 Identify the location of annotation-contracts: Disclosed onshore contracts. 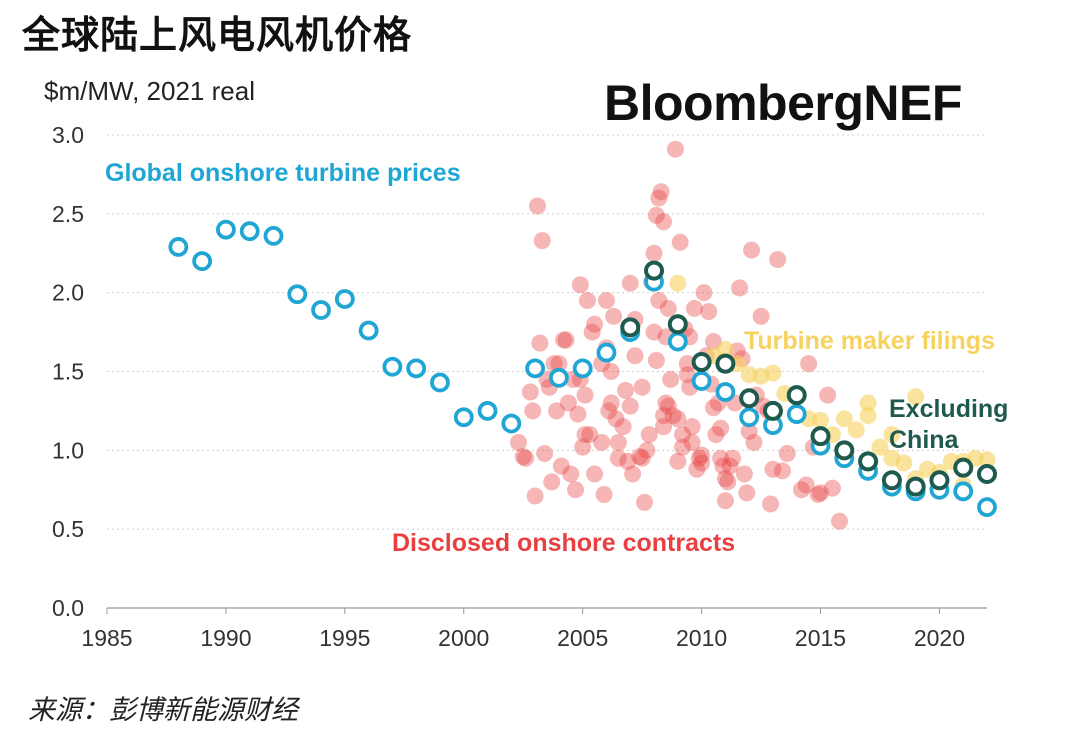
(563, 543).